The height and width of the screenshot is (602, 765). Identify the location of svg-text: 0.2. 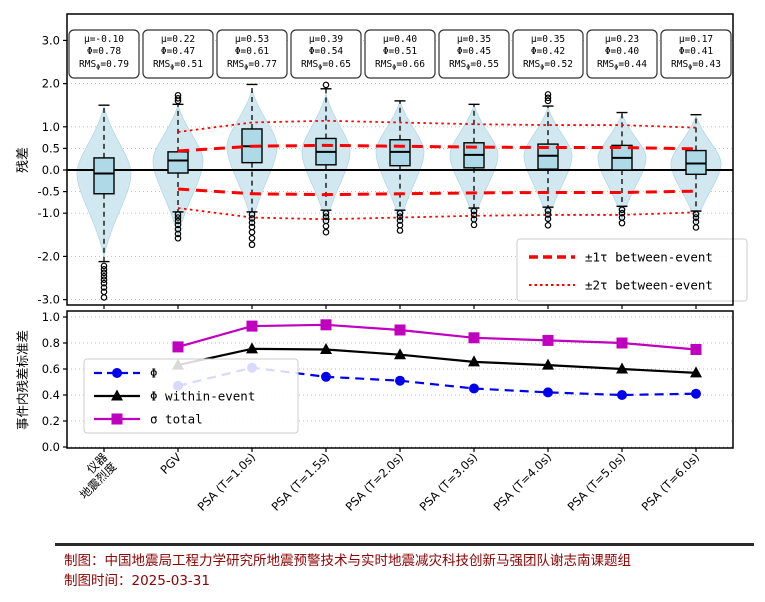
(51, 421).